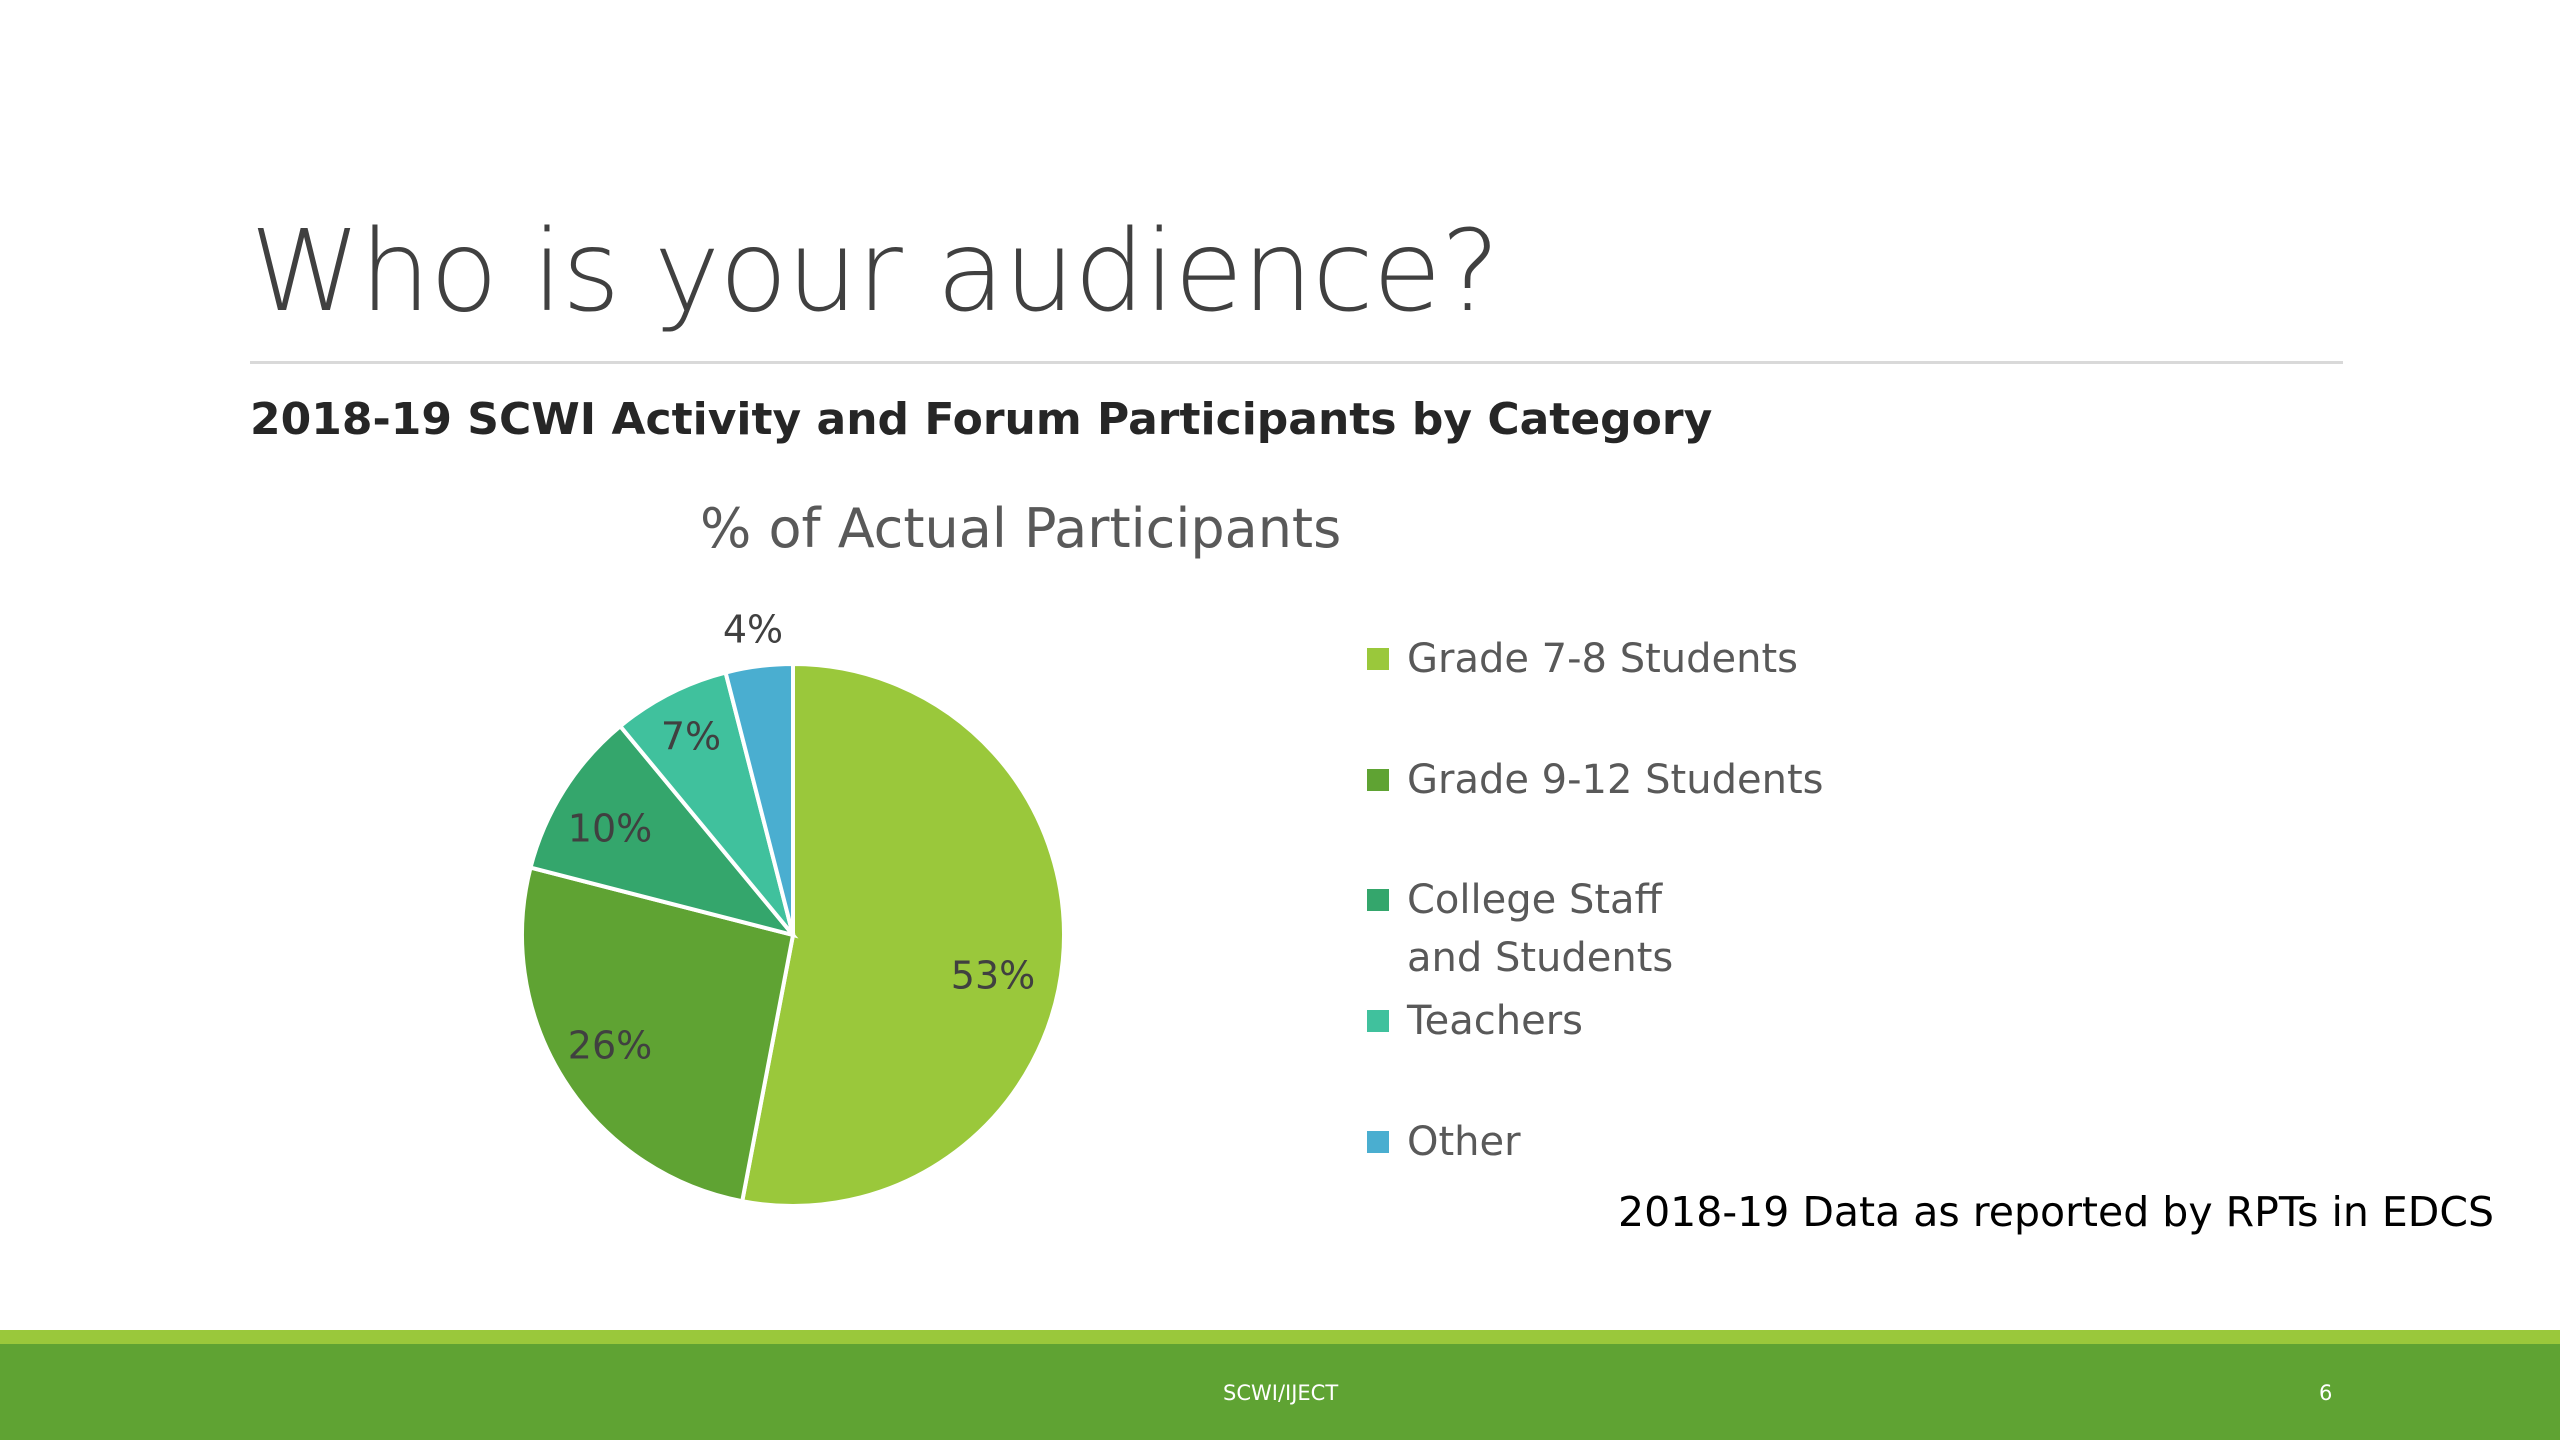 Image resolution: width=2560 pixels, height=1440 pixels. What do you see at coordinates (610, 1046) in the screenshot?
I see `data-label-grade-9-12-students: 26%` at bounding box center [610, 1046].